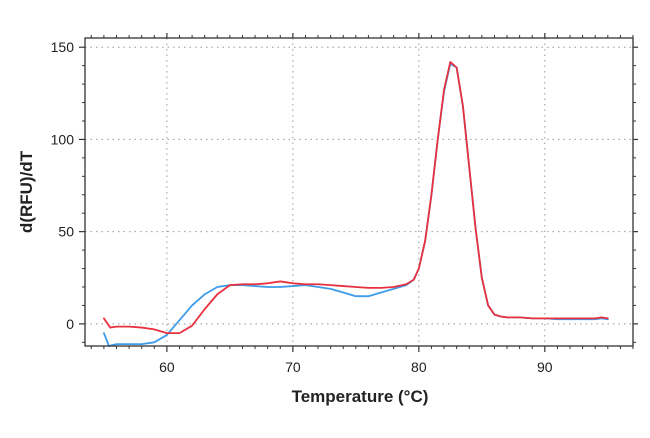 This screenshot has width=650, height=438. Describe the element at coordinates (167, 367) in the screenshot. I see `x-tick-label: 60` at that location.